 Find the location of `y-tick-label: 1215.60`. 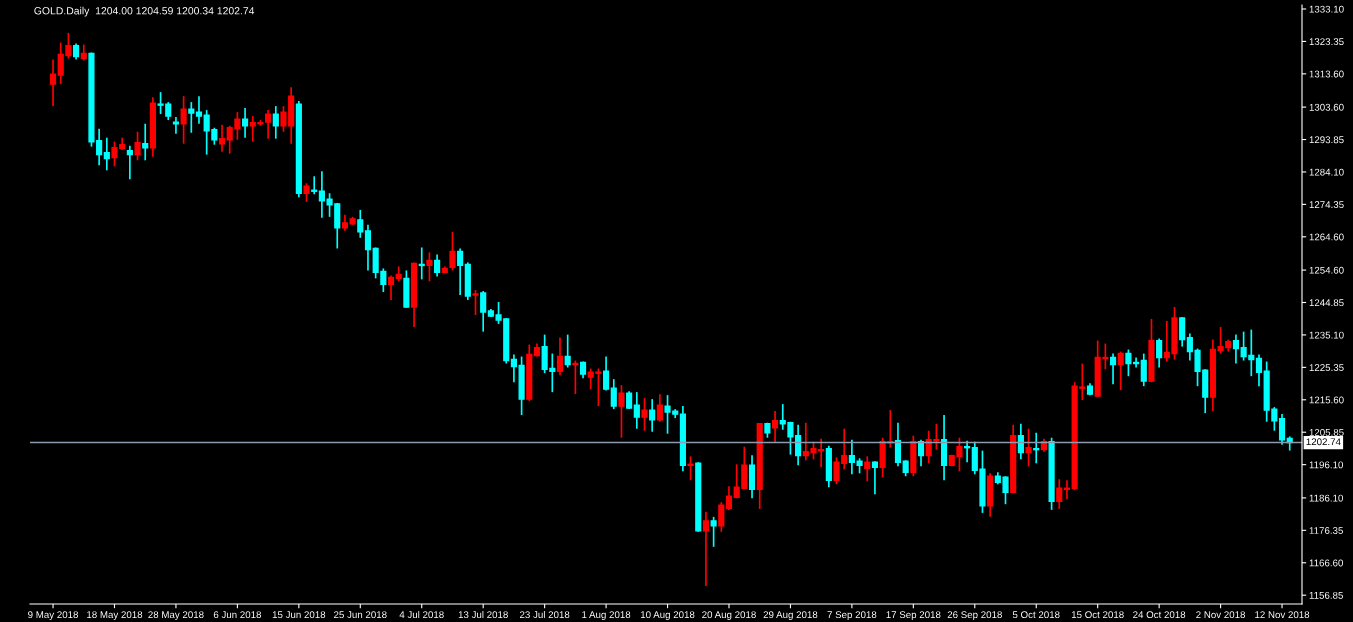

y-tick-label: 1215.60 is located at coordinates (1326, 400).